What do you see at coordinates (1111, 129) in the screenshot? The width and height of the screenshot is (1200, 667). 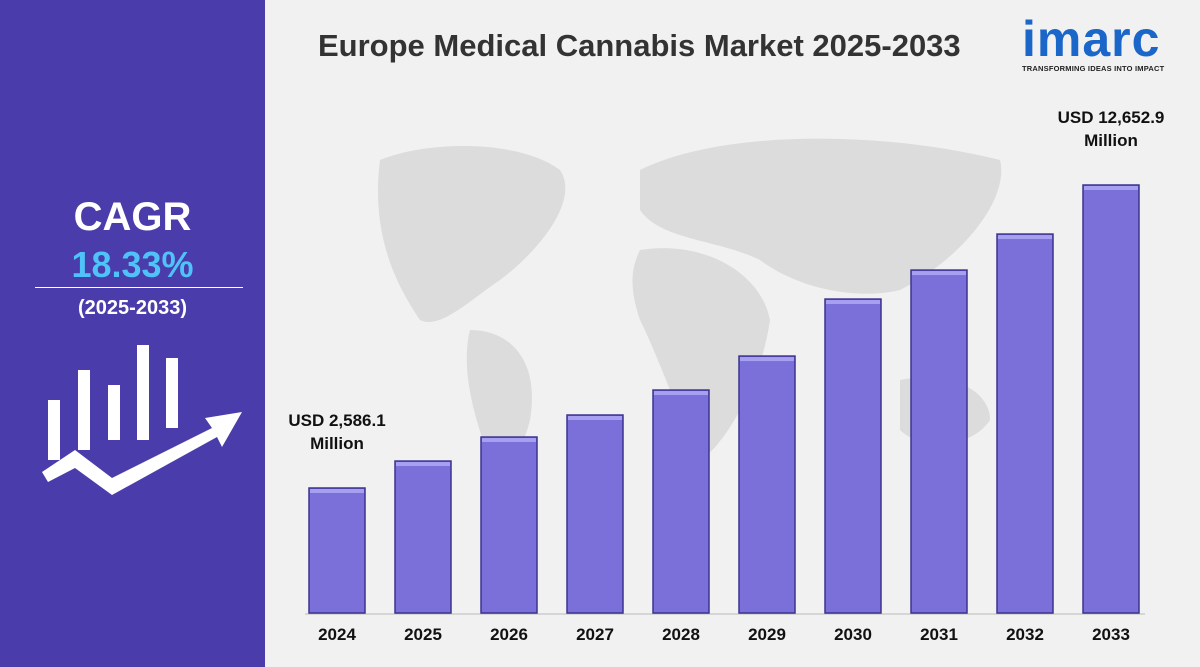 I see `value-label: USD 12,652.9 Million` at bounding box center [1111, 129].